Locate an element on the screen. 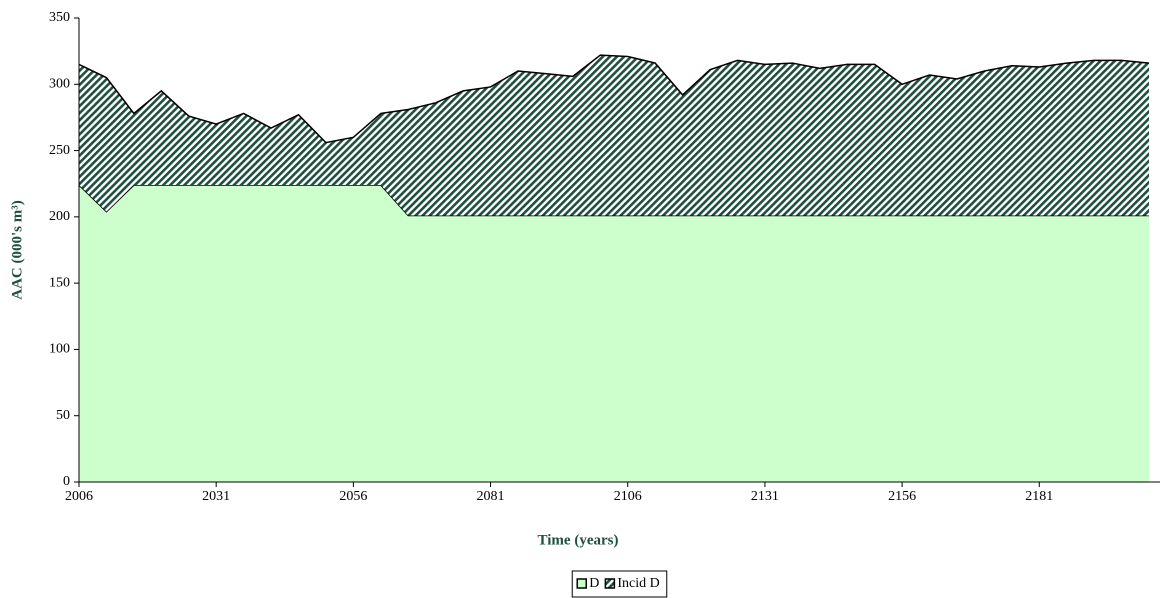 This screenshot has height=598, width=1161. legend-label: Incid D is located at coordinates (638, 583).